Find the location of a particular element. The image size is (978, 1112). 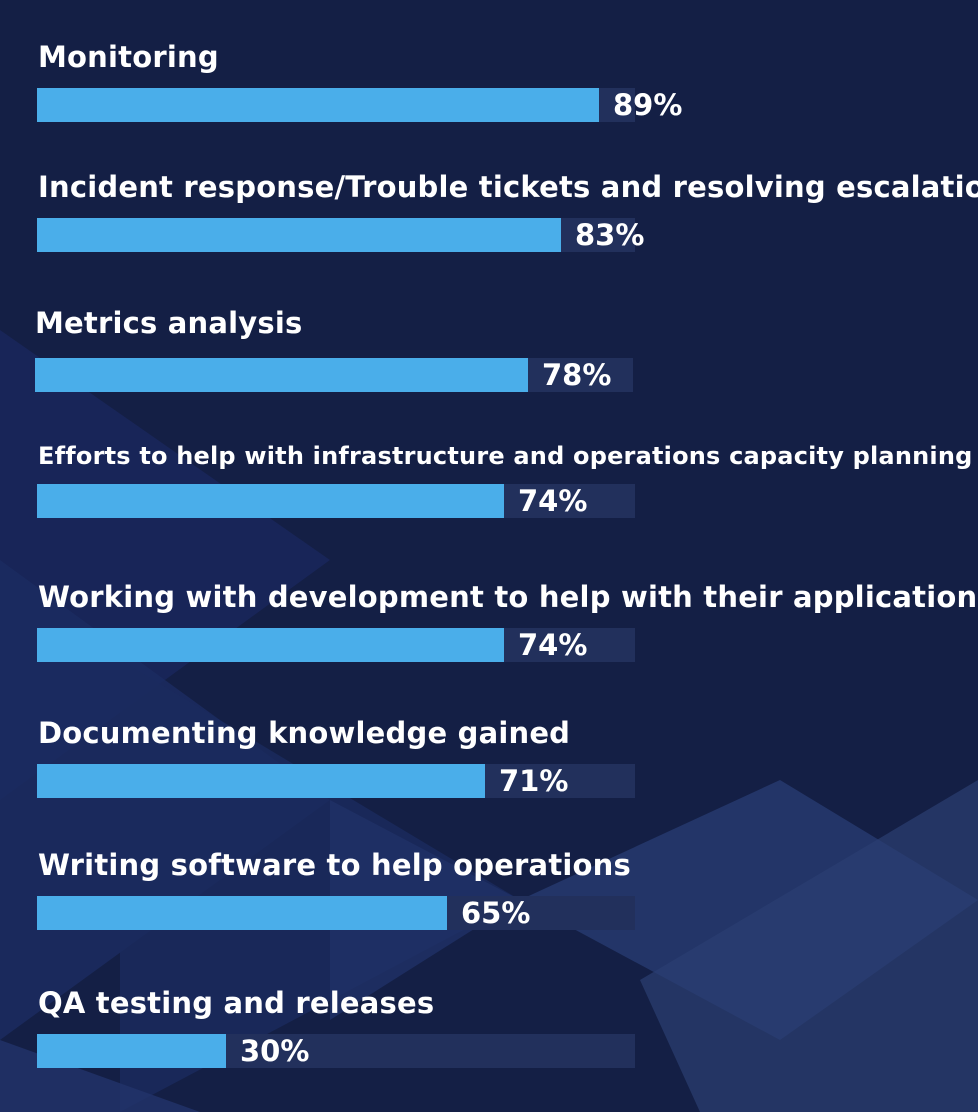

value-label: 30% is located at coordinates (275, 1051).